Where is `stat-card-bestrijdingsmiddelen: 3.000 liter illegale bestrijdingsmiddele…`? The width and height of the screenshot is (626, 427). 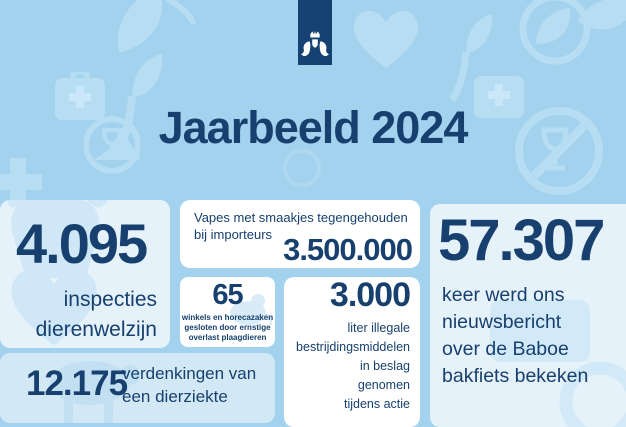 stat-card-bestrijdingsmiddelen: 3.000 liter illegale bestrijdingsmiddele… is located at coordinates (352, 352).